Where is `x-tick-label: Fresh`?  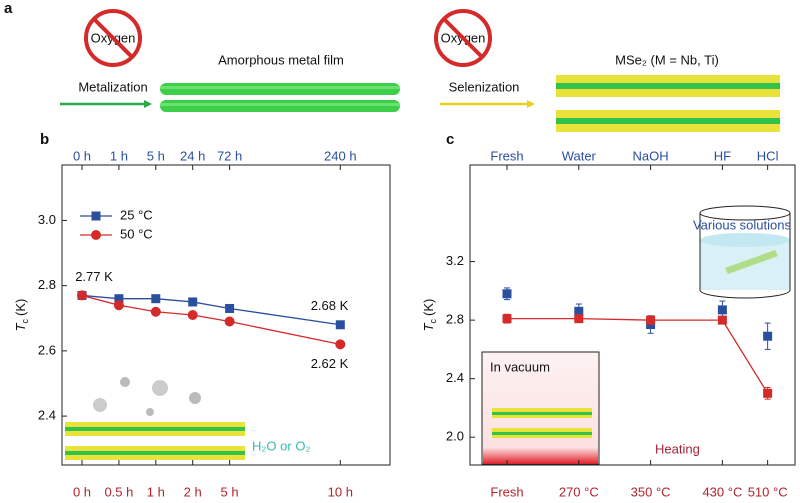 x-tick-label: Fresh is located at coordinates (506, 491).